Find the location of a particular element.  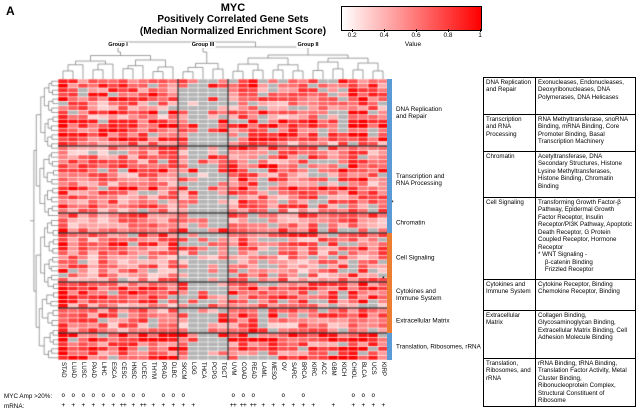

colorbar-gradient is located at coordinates (411, 18).